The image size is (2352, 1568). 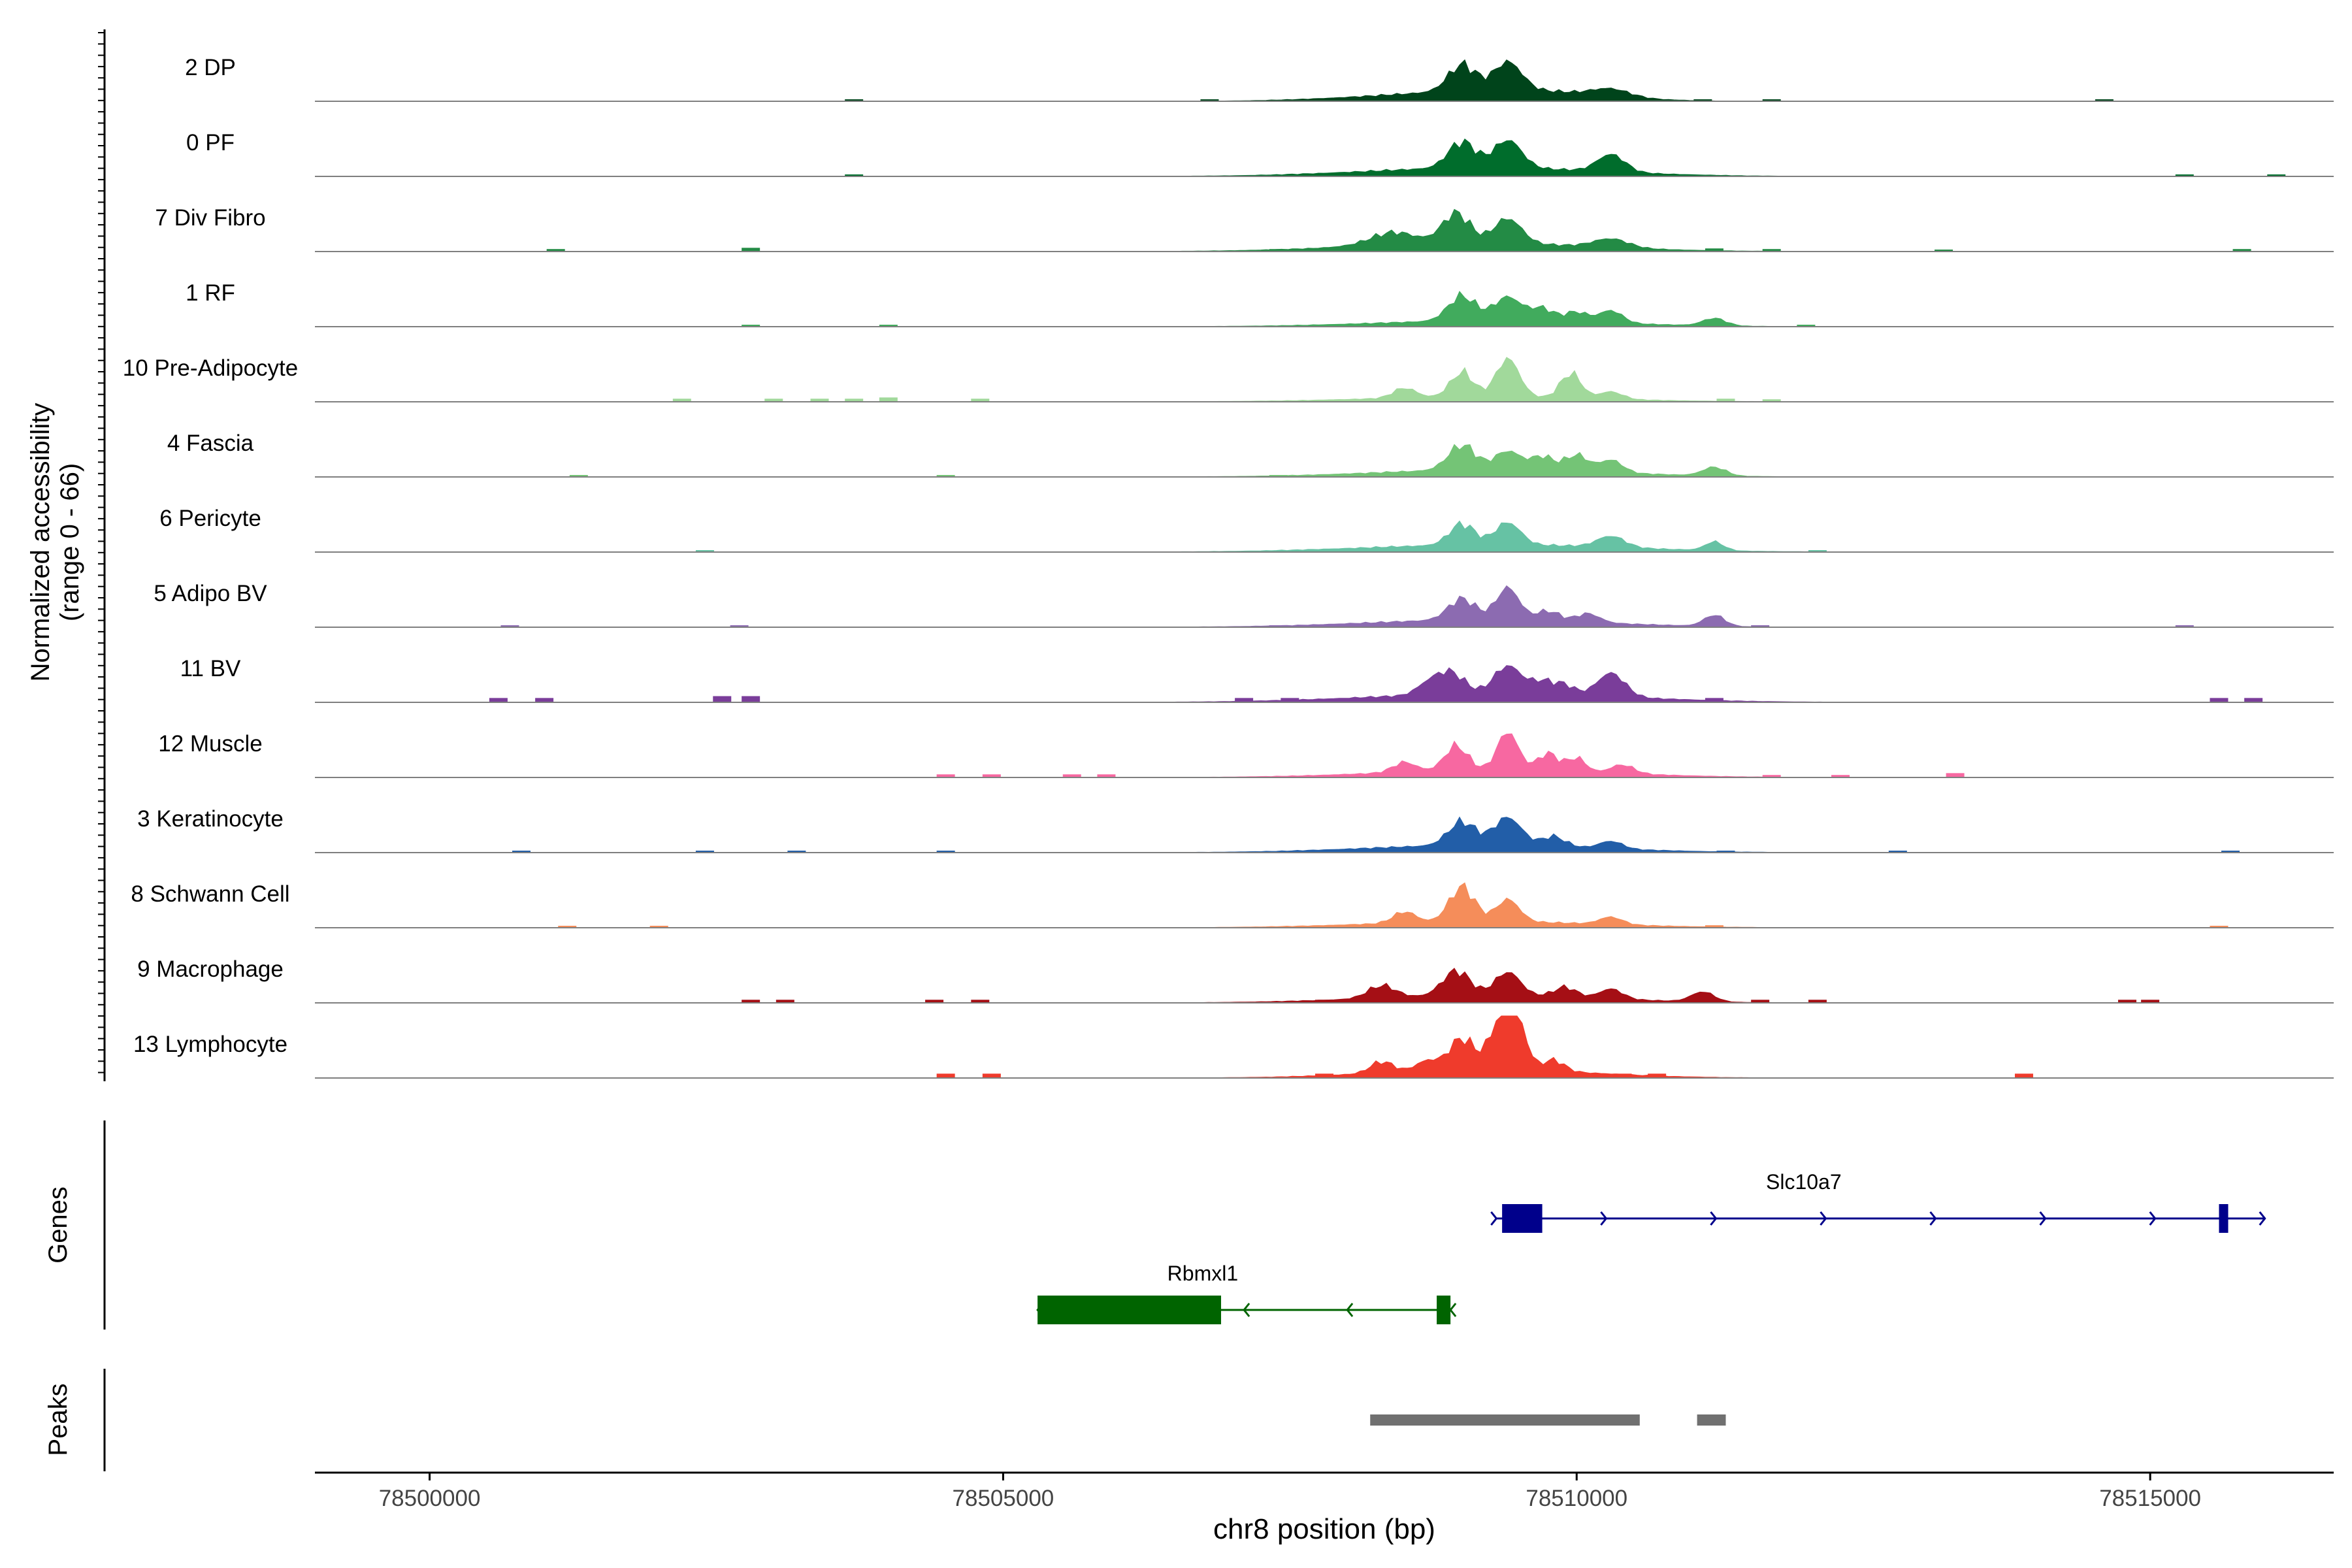 What do you see at coordinates (58, 1419) in the screenshot?
I see `peaks-panel-label: Peaks` at bounding box center [58, 1419].